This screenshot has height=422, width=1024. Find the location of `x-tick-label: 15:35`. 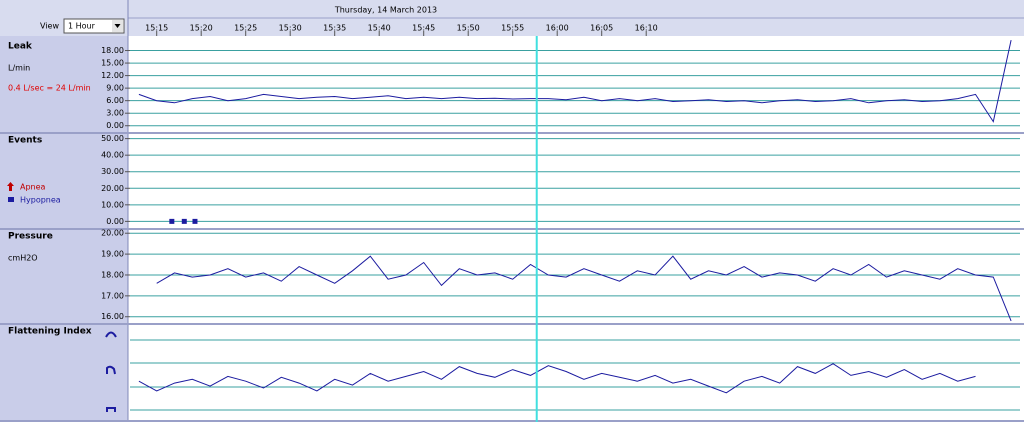

x-tick-label: 15:35 is located at coordinates (334, 28).